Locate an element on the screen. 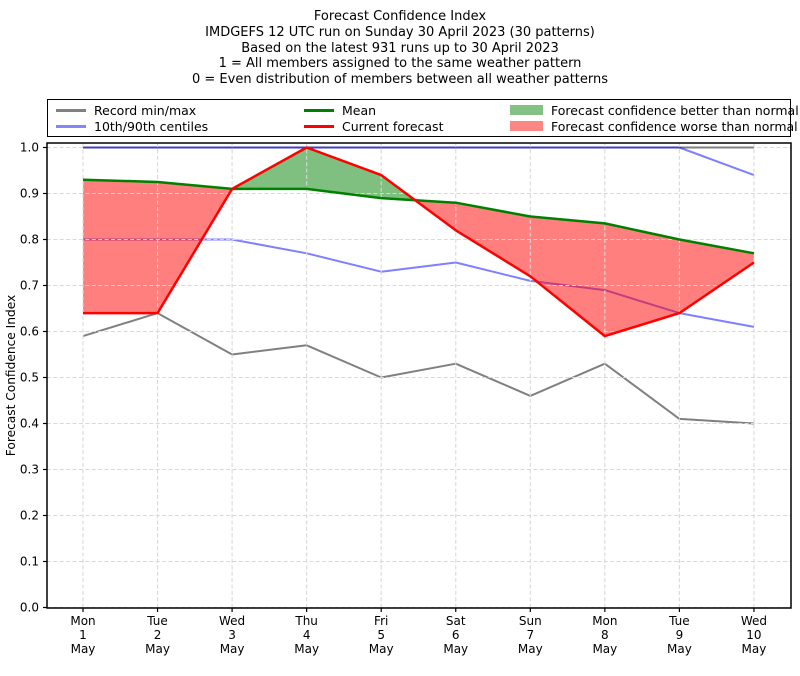 This screenshot has height=676, width=800. series-mean is located at coordinates (418, 216).